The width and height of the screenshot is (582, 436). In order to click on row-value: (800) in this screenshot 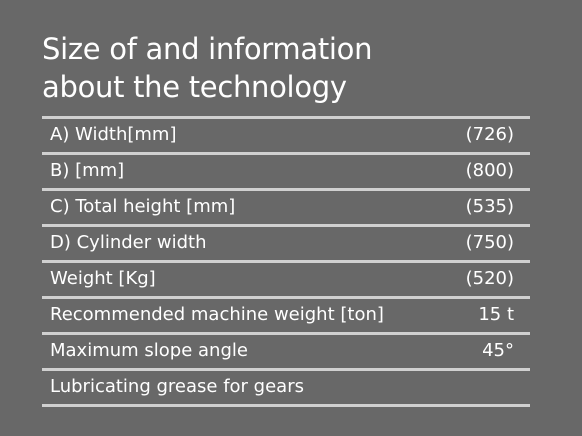, I will do `click(489, 170)`.